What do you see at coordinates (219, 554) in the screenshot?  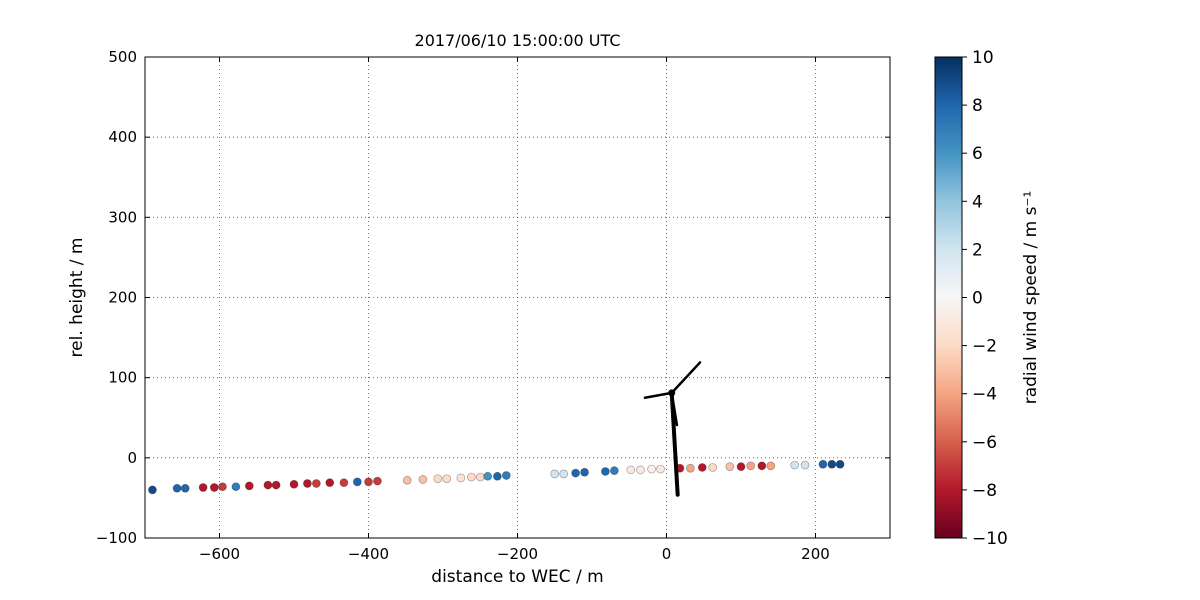 I see `x-tick-label: −600` at bounding box center [219, 554].